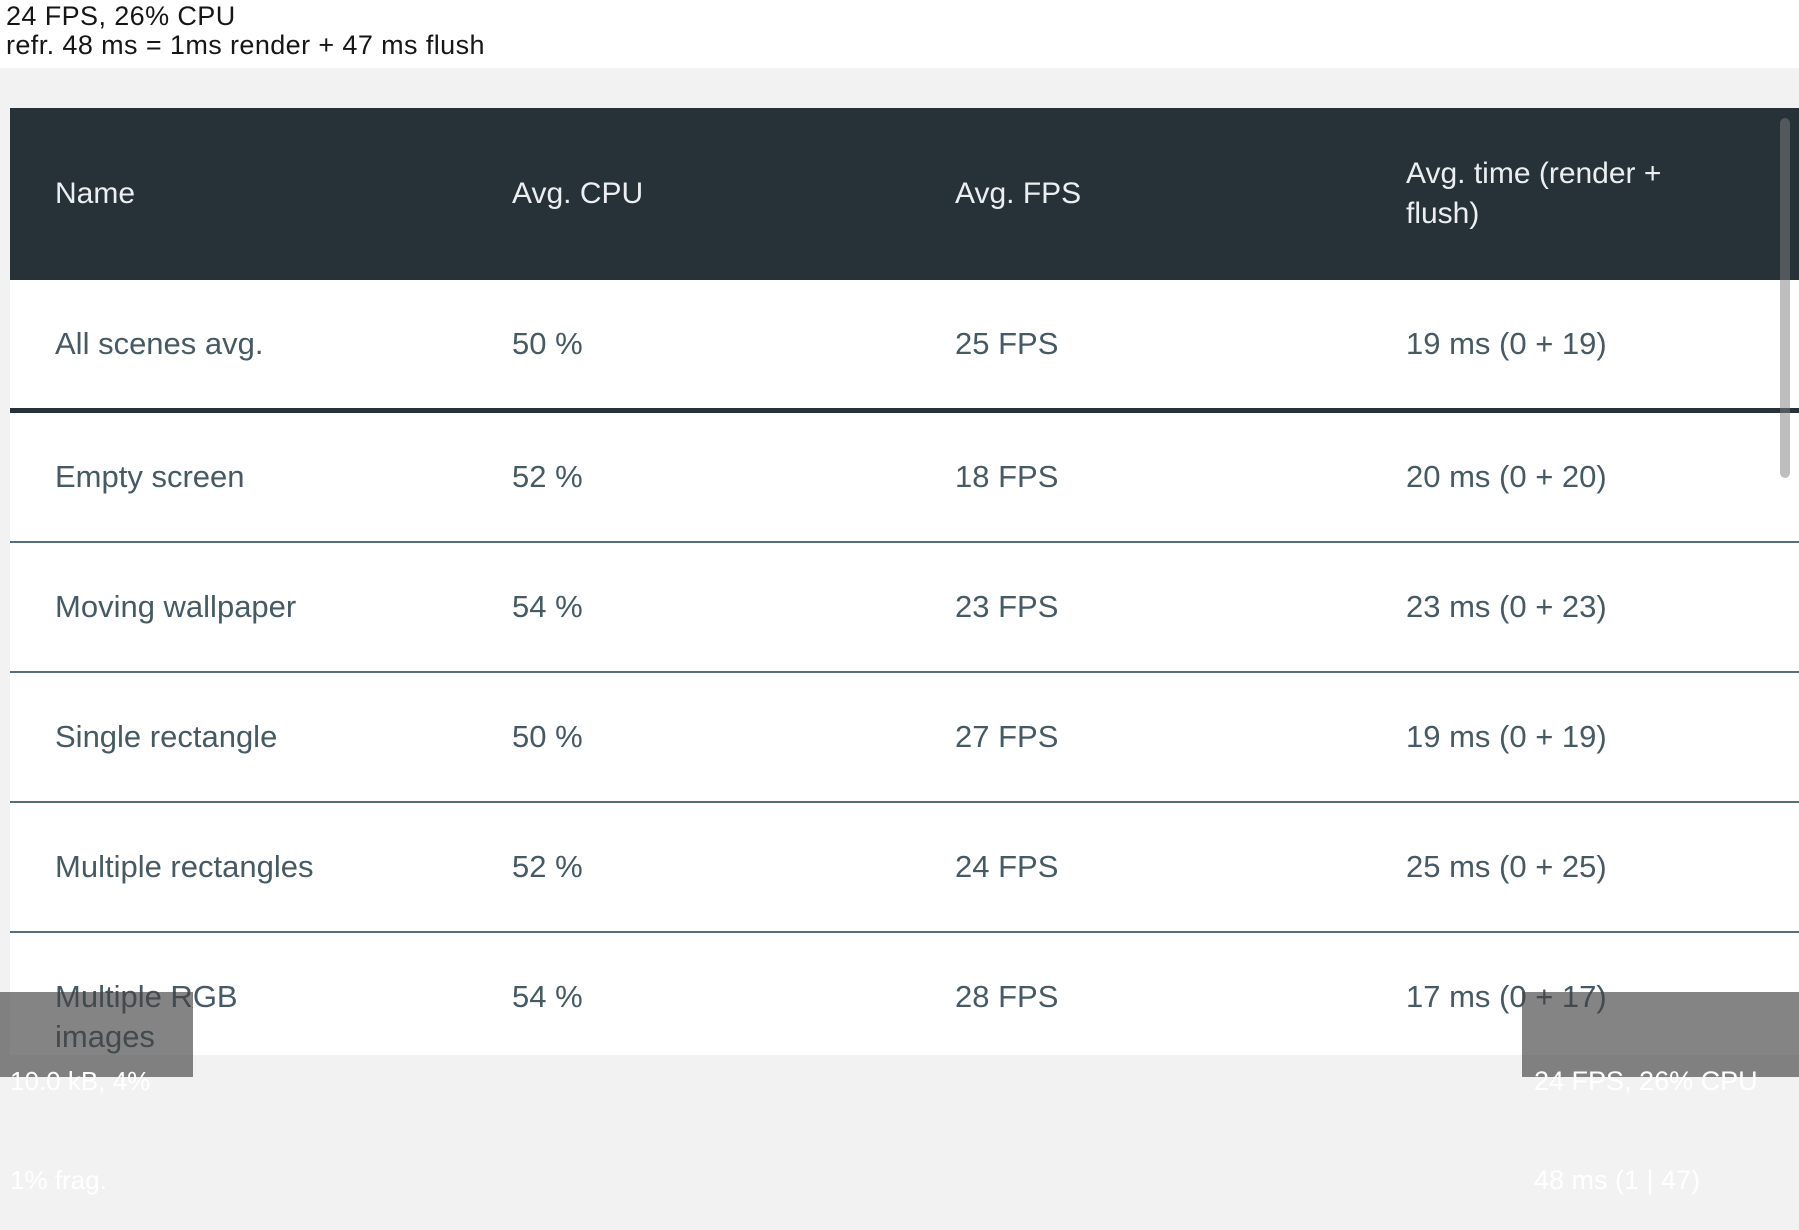 The image size is (1799, 1230). What do you see at coordinates (245, 45) in the screenshot?
I see `perf-refresh-text: refr. 48 ms = 1ms render + 47 ms flush` at bounding box center [245, 45].